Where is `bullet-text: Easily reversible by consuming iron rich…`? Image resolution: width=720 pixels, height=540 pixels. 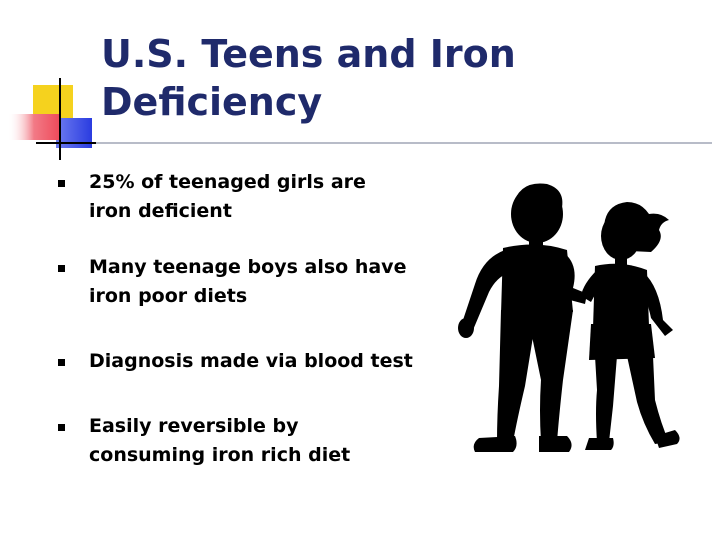 bullet-text: Easily reversible by consuming iron rich… is located at coordinates (274, 441).